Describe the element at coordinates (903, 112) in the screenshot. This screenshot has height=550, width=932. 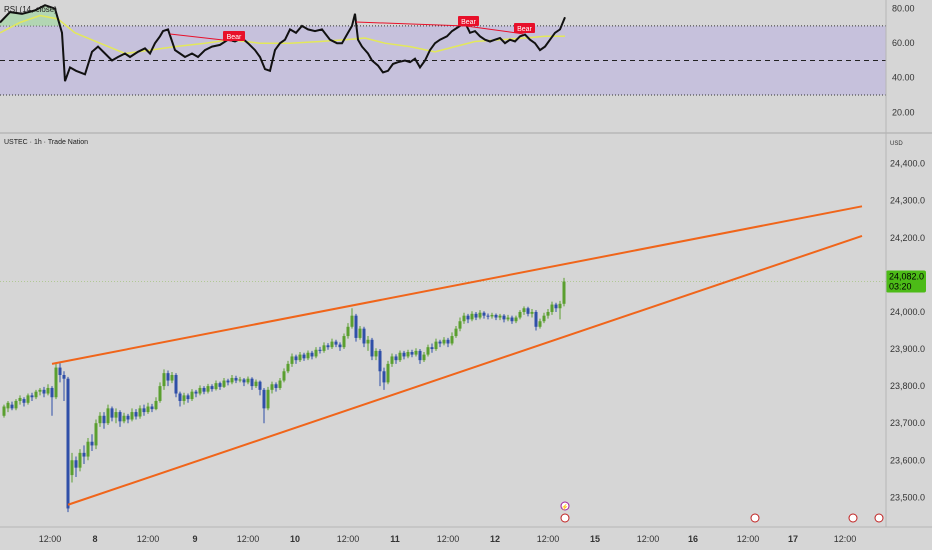
I see `rsi-tick-label: 20.00` at that location.